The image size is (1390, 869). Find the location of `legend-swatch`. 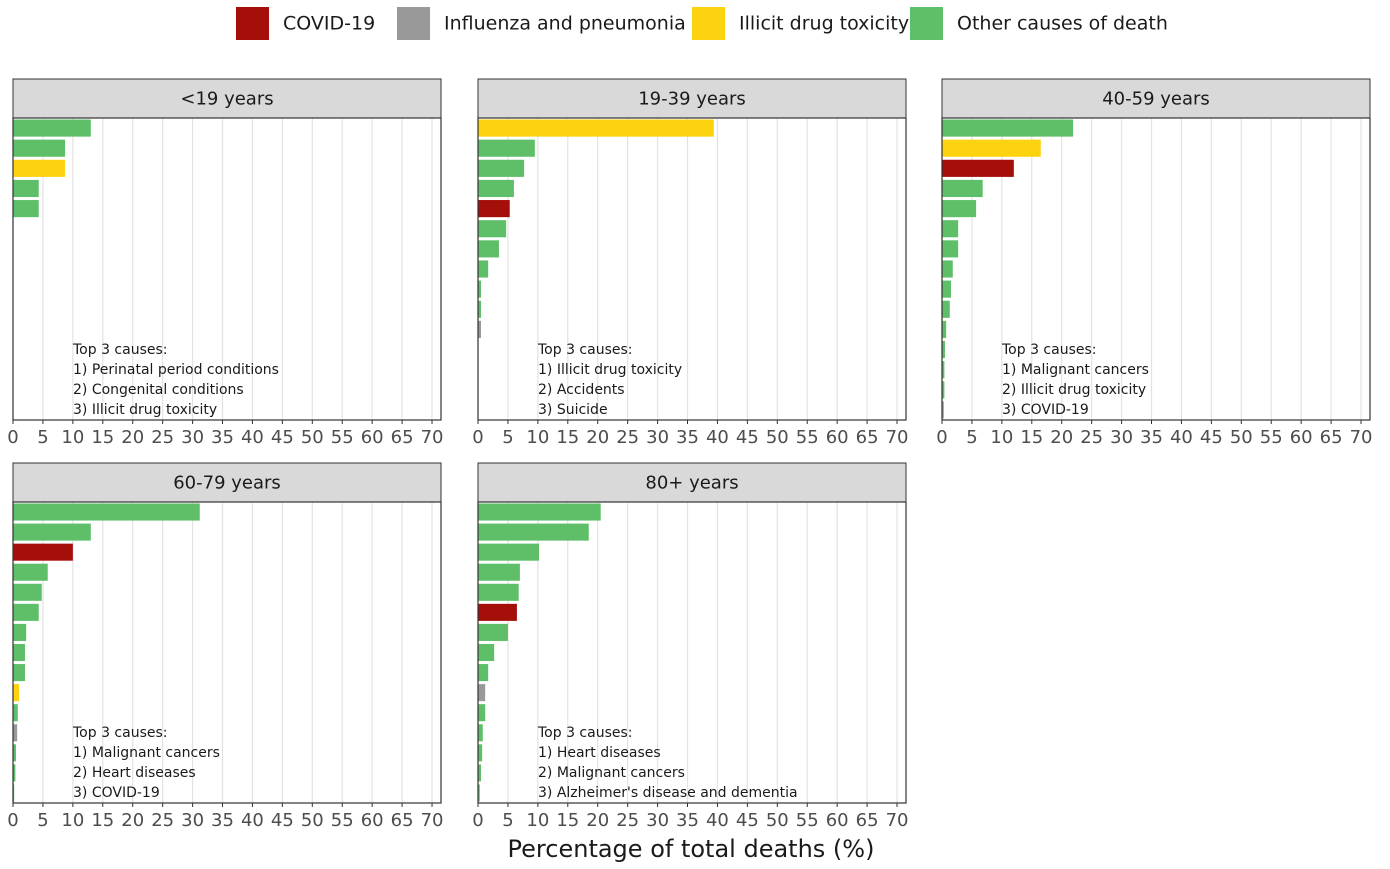

legend-swatch is located at coordinates (252, 23).